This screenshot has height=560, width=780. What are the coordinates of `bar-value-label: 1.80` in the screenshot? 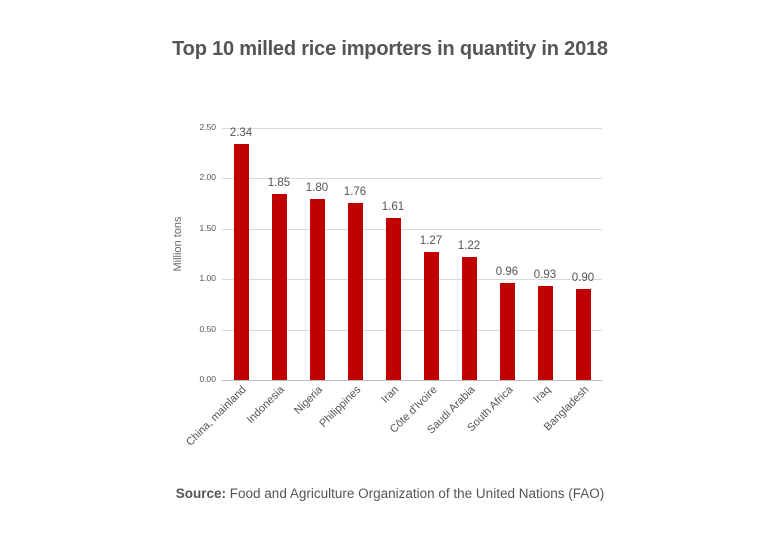 It's located at (317, 187).